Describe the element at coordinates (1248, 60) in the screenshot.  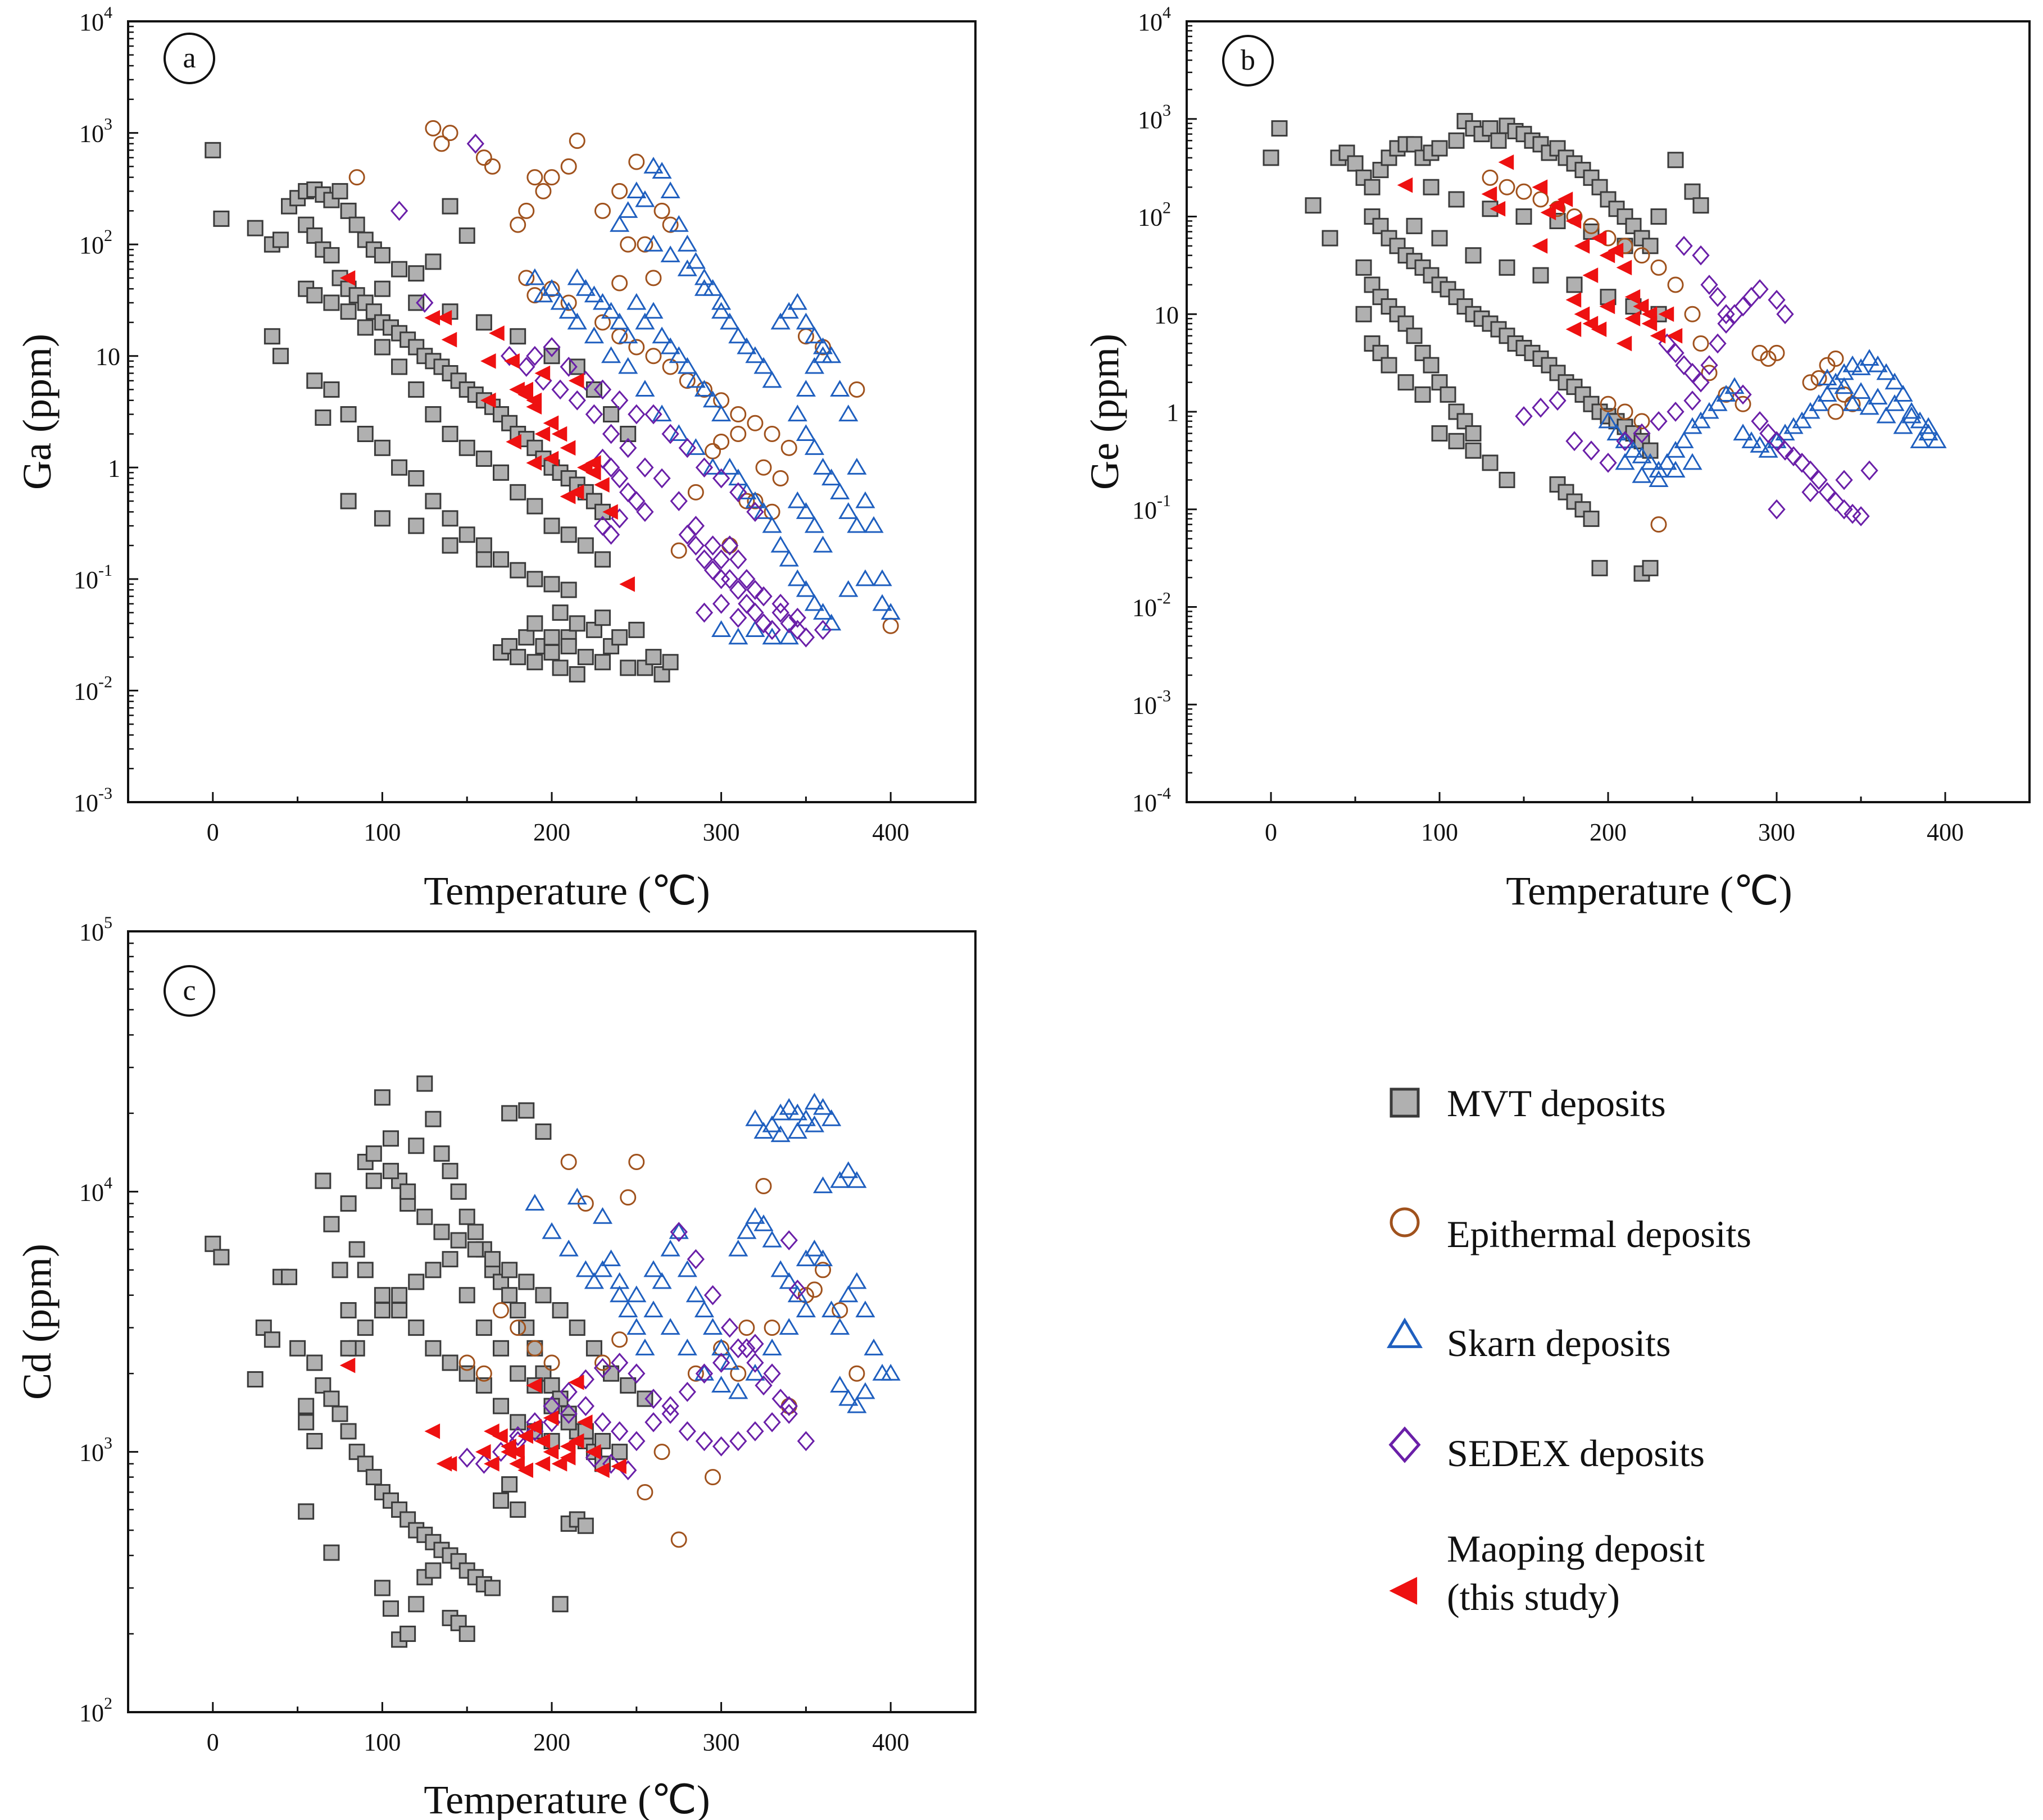
I see `panel-label: b` at that location.